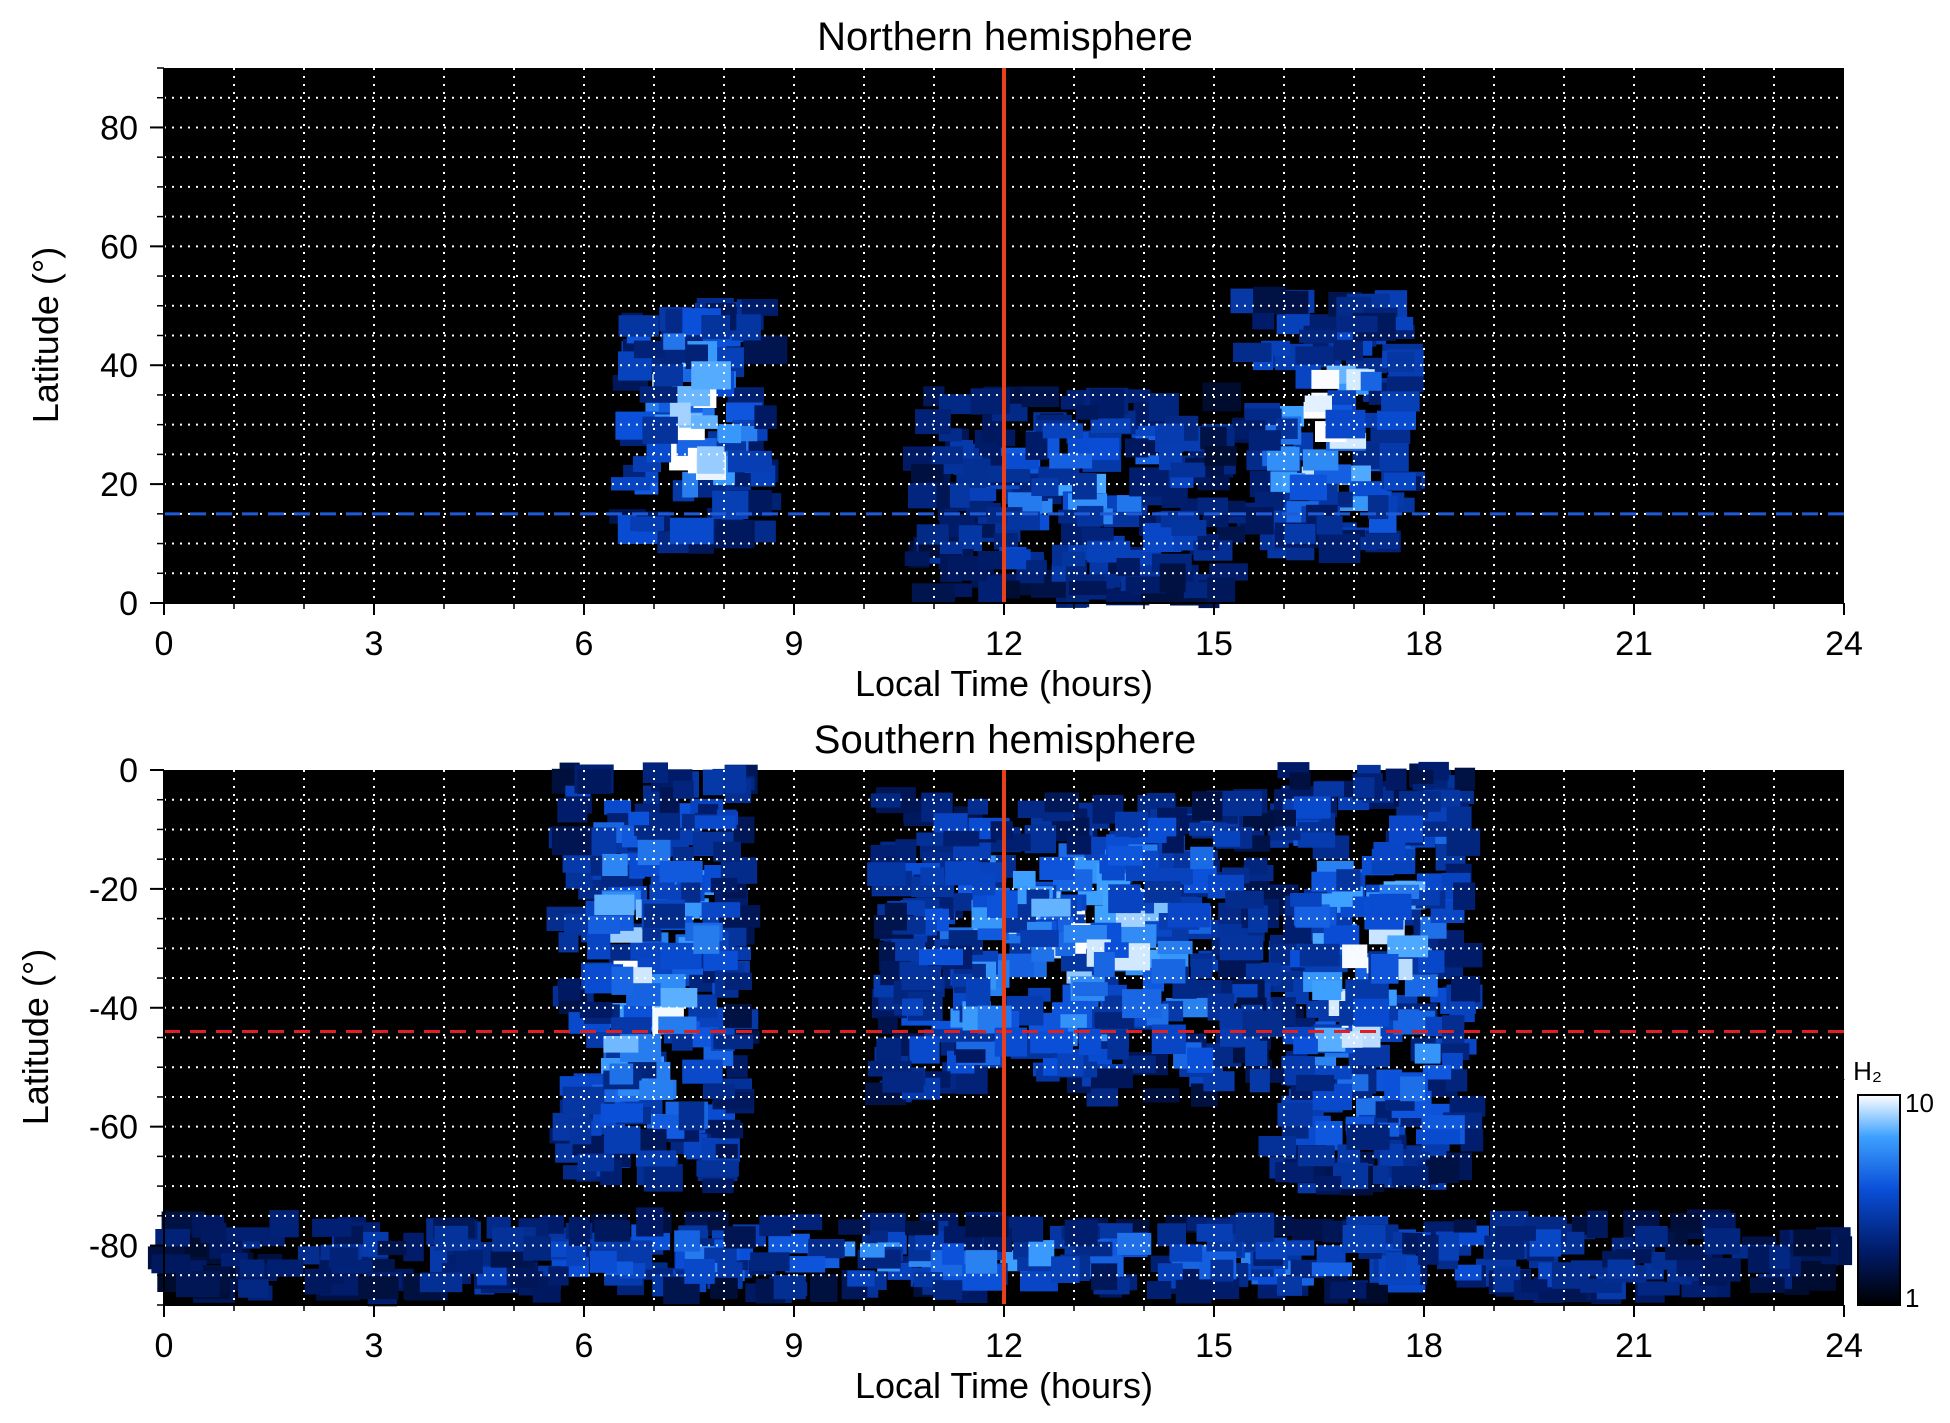 This screenshot has width=1950, height=1423. What do you see at coordinates (1004, 683) in the screenshot?
I see `x-axis-label: Local Time (hours)` at bounding box center [1004, 683].